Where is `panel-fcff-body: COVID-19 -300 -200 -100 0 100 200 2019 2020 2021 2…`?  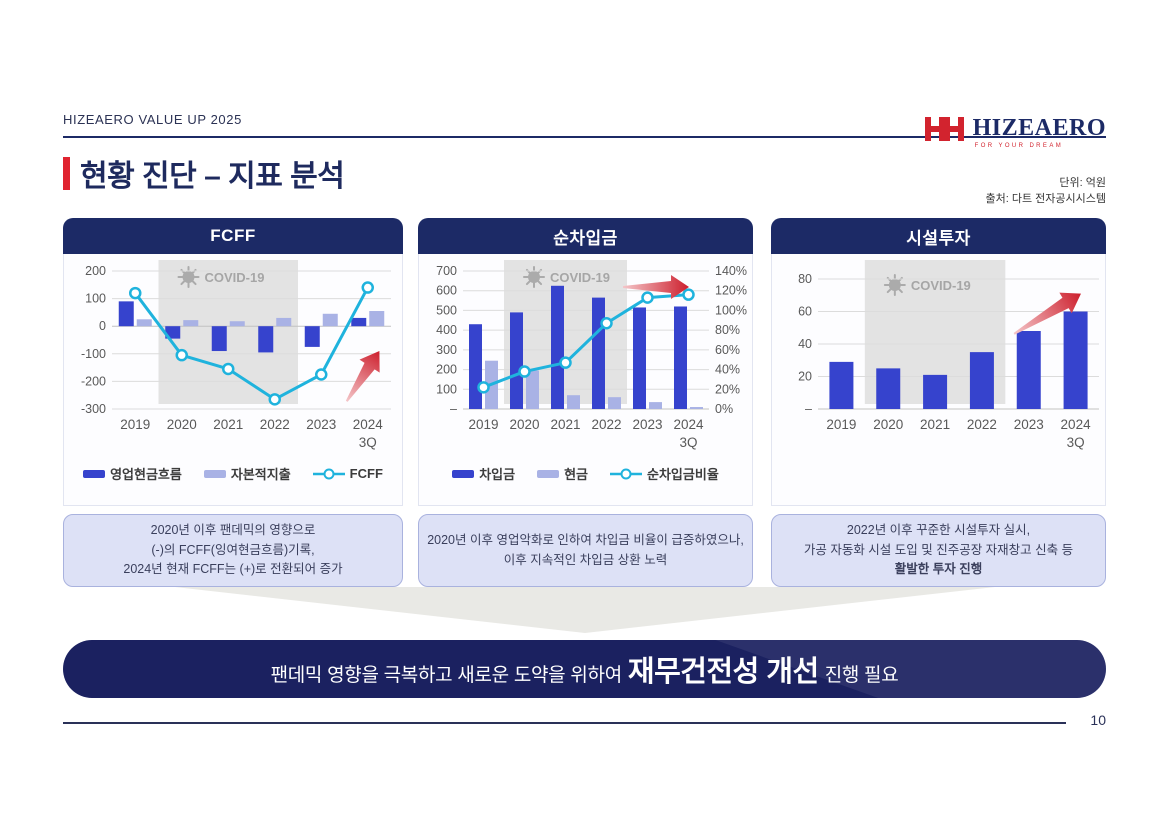 panel-fcff-body: COVID-19 -300 -200 -100 0 100 200 2019 2020 2021 2… is located at coordinates (233, 380).